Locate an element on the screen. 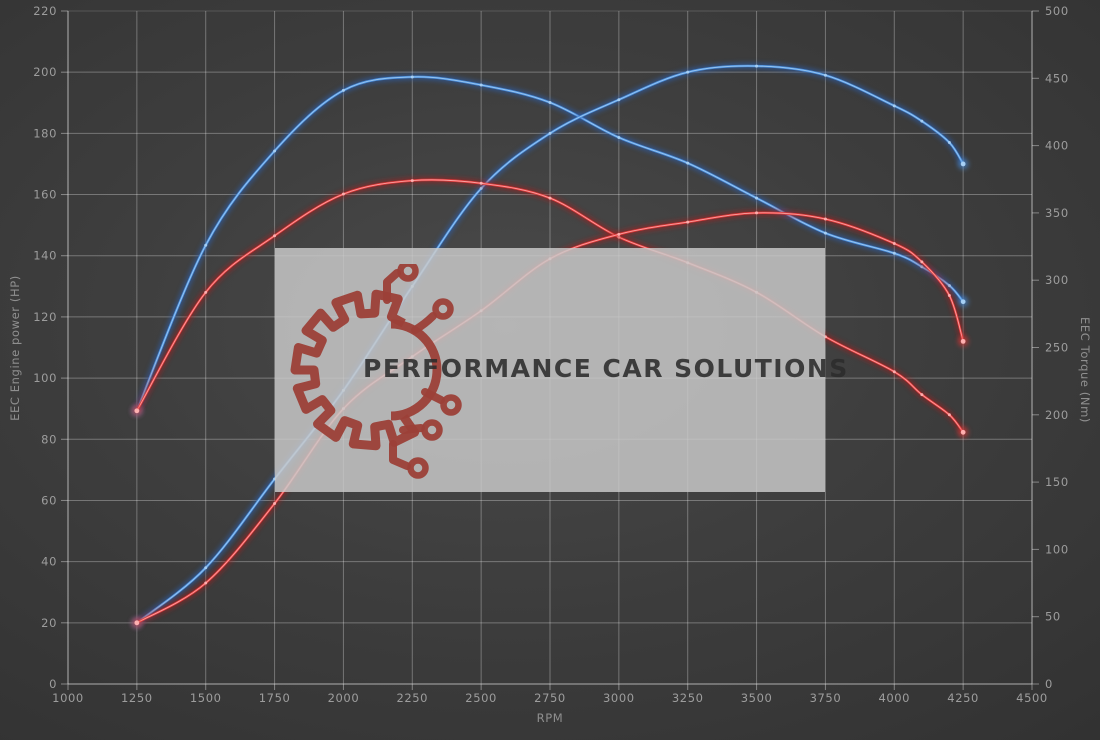 This screenshot has height=740, width=1100. left-tick-label: 180 is located at coordinates (45, 133).